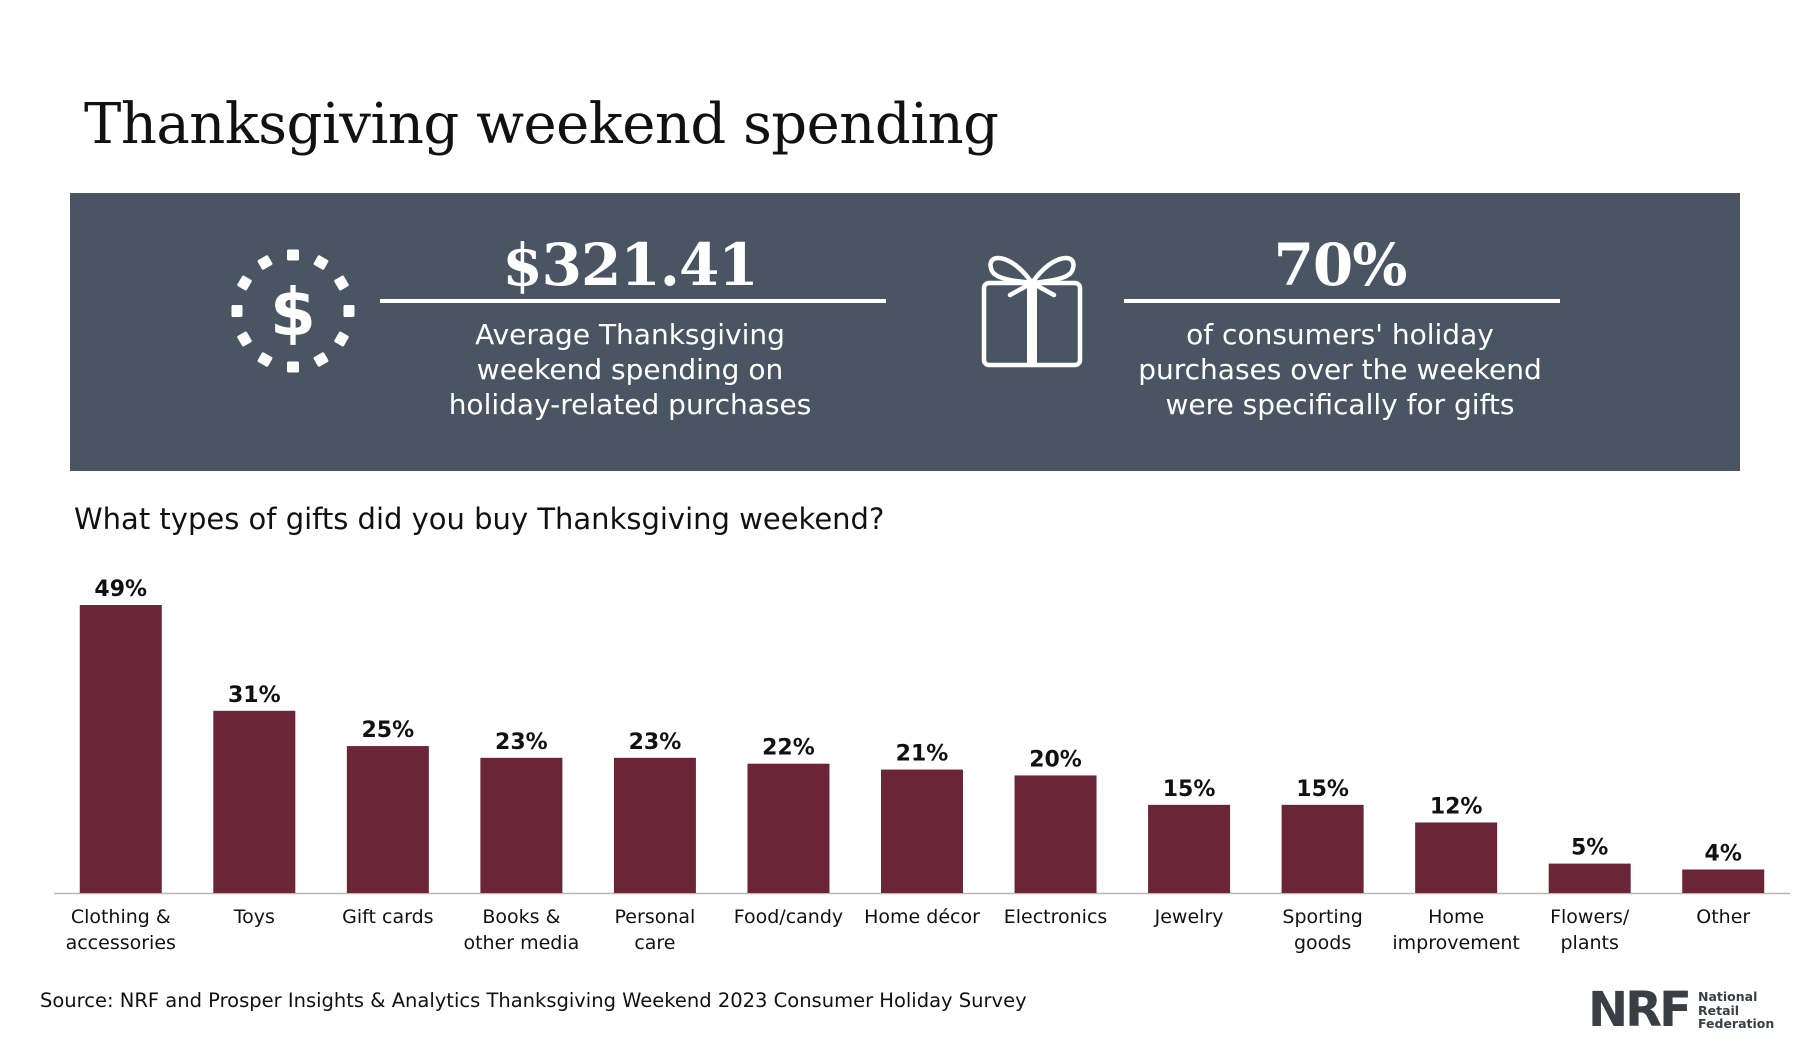  Describe the element at coordinates (541, 124) in the screenshot. I see `page-title: Thanksgiving weekend spending` at that location.